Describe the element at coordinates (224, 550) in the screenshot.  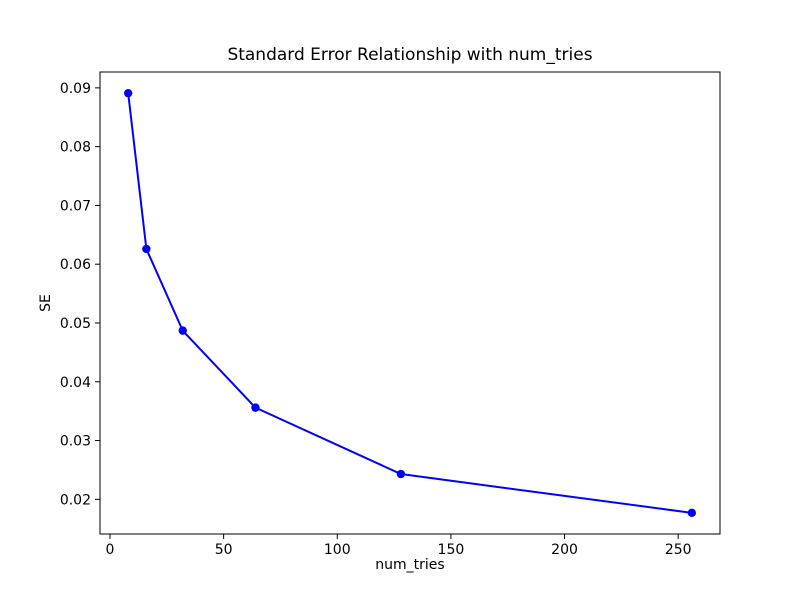
I see `x-tick-label: 50` at that location.